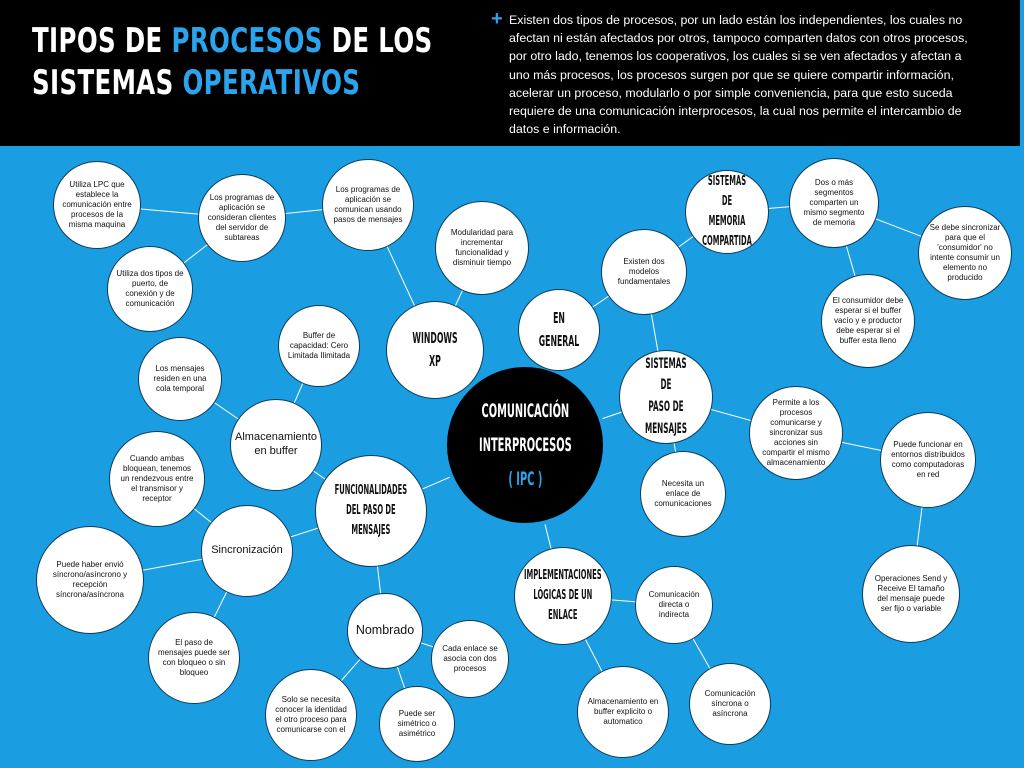 This screenshot has height=768, width=1024. I want to click on leaf-label: Cada enlace se asocia con dos procesos, so click(470, 658).